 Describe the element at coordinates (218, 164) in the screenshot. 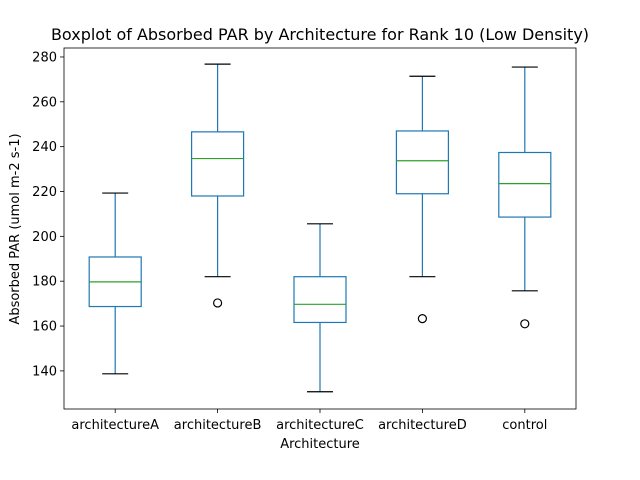

I see `box-architectureB` at that location.